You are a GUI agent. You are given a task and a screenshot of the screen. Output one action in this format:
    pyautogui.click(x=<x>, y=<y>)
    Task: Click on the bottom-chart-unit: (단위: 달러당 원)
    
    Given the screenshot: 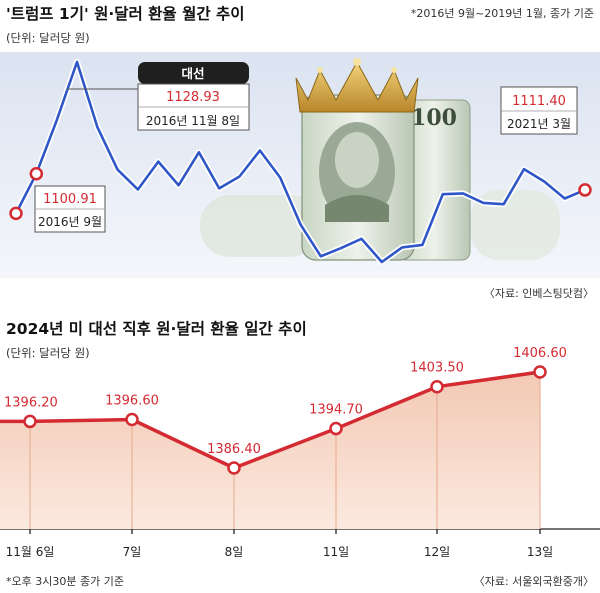 What is the action you would take?
    pyautogui.click(x=48, y=353)
    